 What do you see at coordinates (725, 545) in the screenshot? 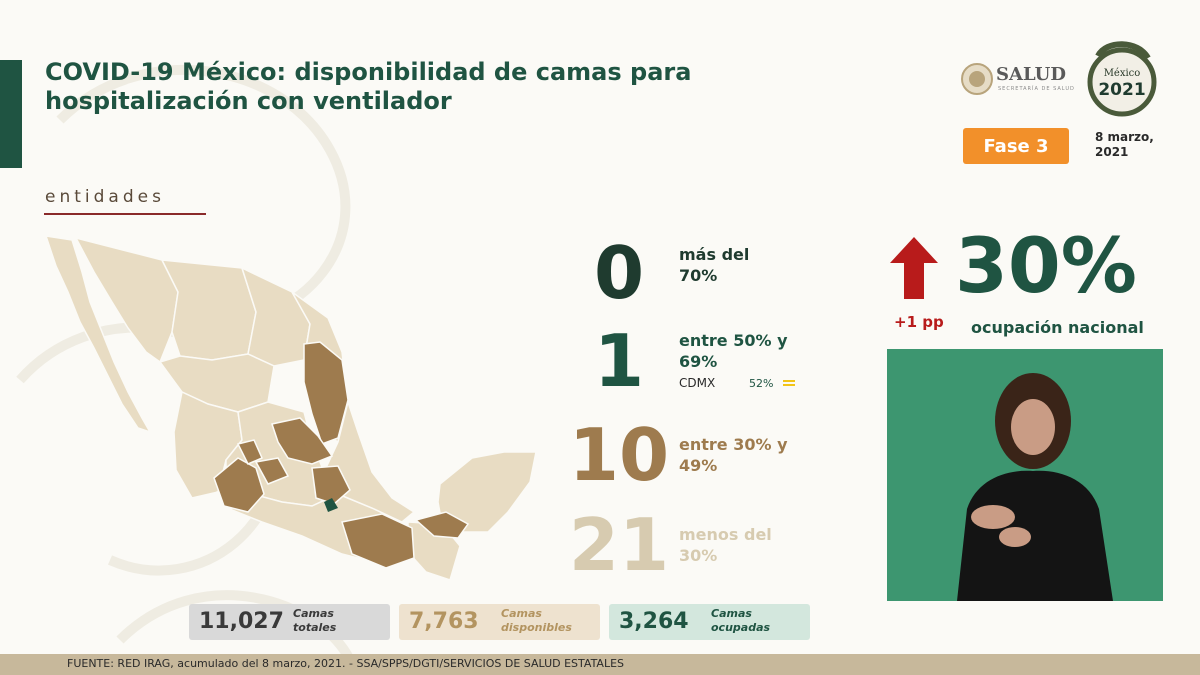
I see `category-label: menos del 30%` at bounding box center [725, 545].